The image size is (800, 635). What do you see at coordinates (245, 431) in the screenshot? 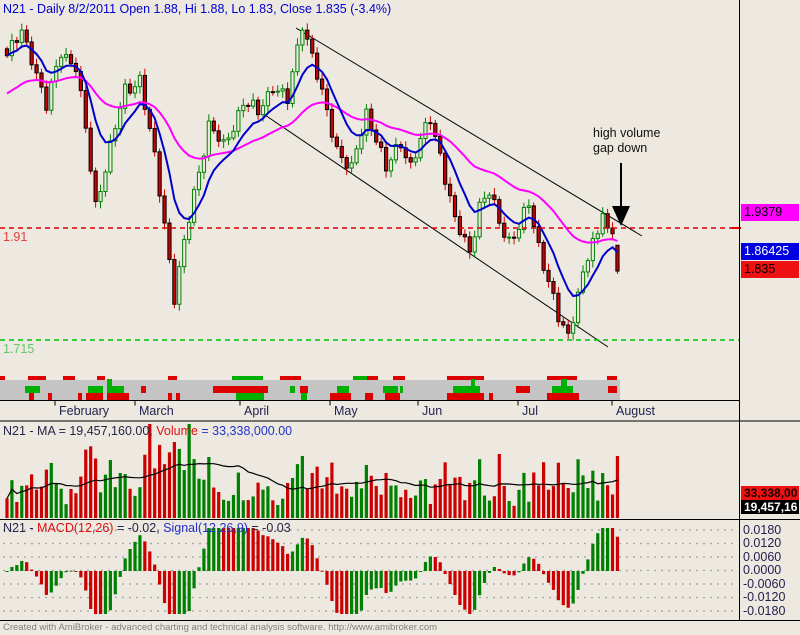
I see `volume-title-volume-value: = 33,338,000.00` at bounding box center [245, 431].